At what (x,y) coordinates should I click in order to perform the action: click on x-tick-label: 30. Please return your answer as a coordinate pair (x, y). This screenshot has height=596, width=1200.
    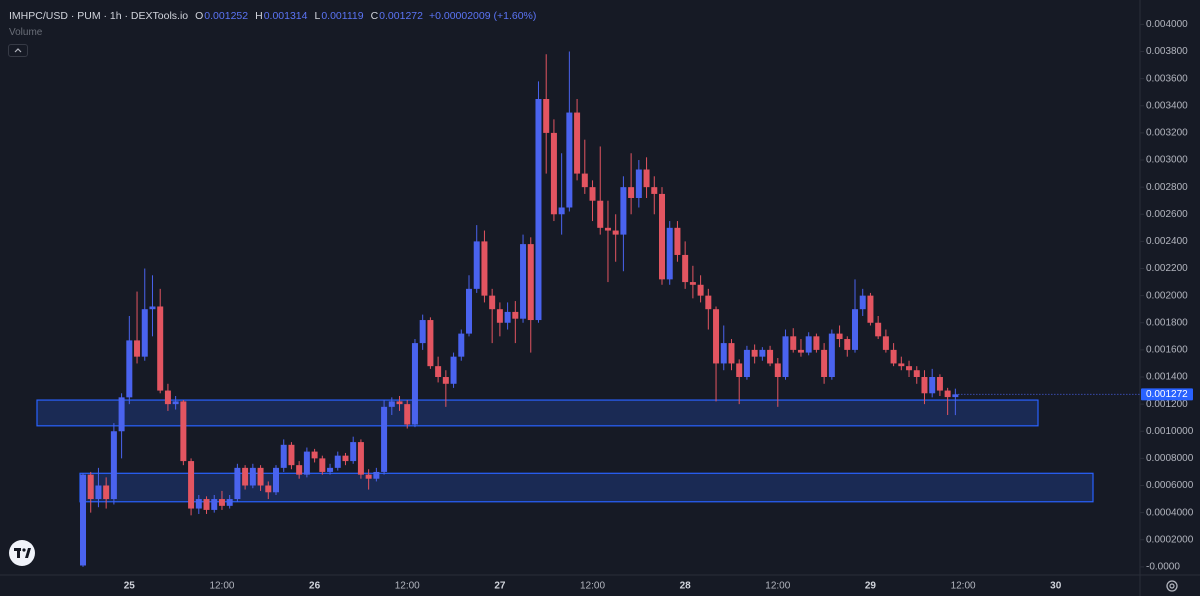
    Looking at the image, I should click on (1056, 586).